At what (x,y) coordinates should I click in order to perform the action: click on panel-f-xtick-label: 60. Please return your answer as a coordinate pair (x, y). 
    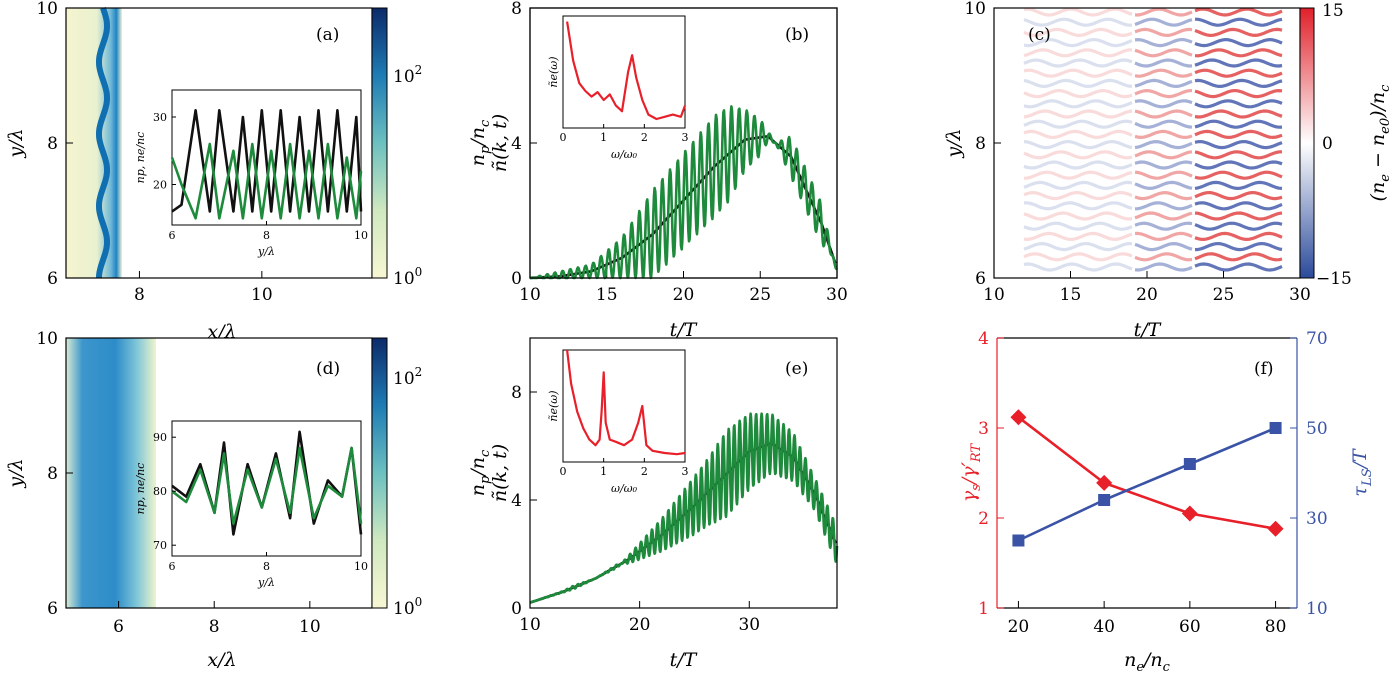
    Looking at the image, I should click on (1190, 627).